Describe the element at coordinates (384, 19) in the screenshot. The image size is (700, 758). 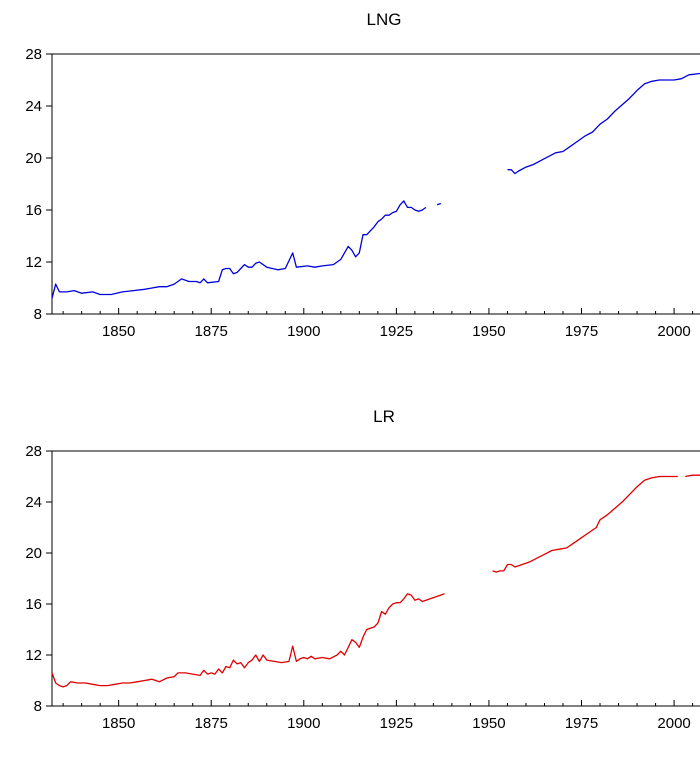
I see `chart-title: LNG` at that location.